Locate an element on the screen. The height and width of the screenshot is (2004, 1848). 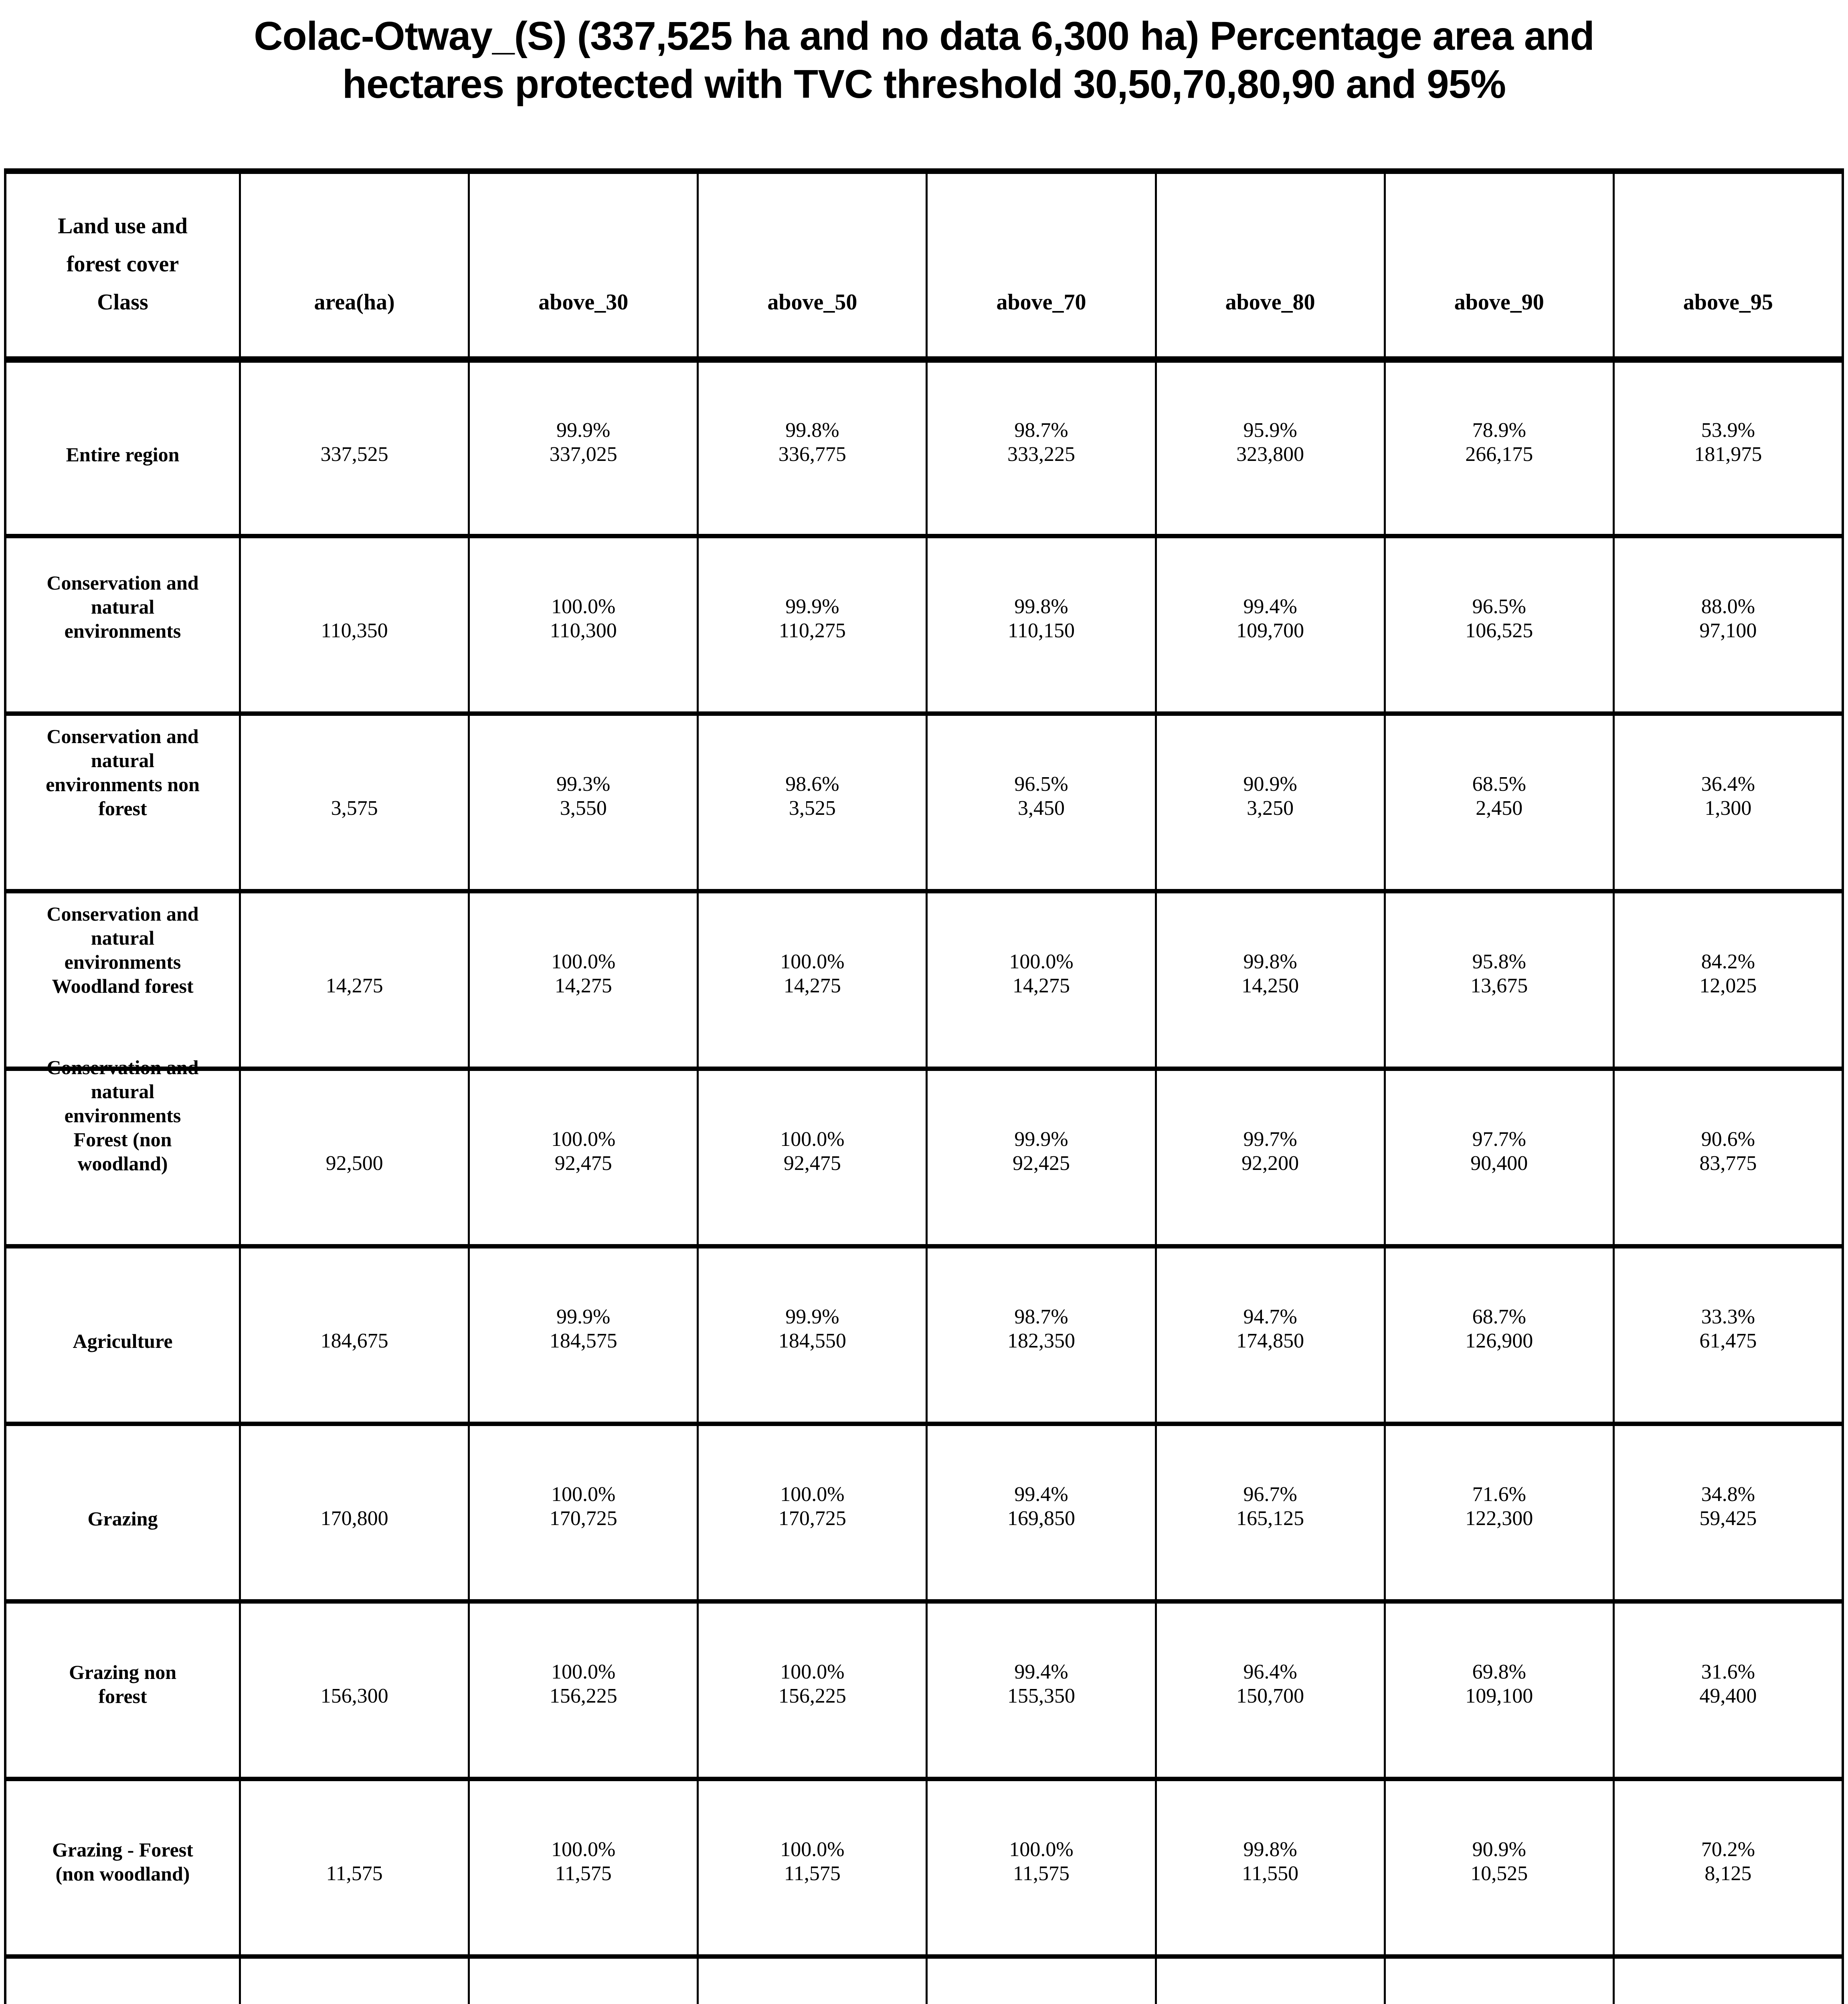
threshold-cell: 94.7% 174,850 is located at coordinates (1269, 1335).